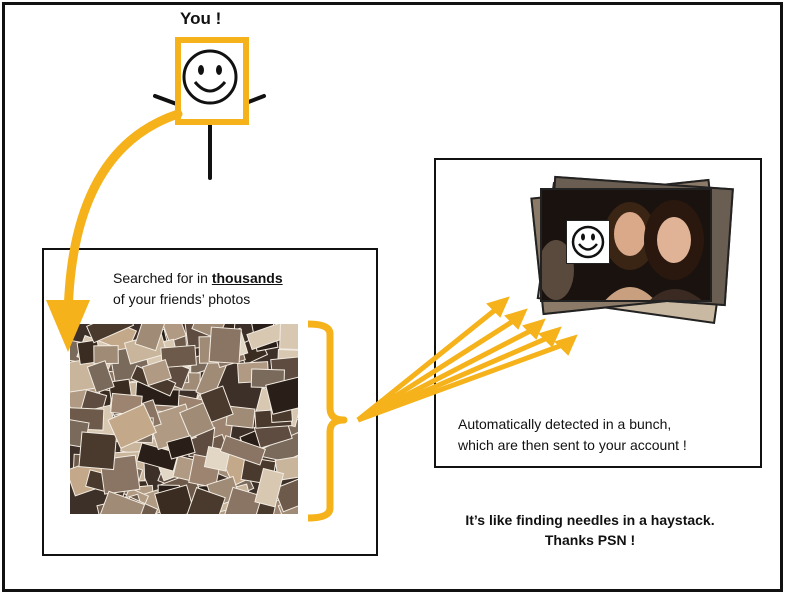 The image size is (789, 598). I want to click on you-label: You !, so click(201, 18).